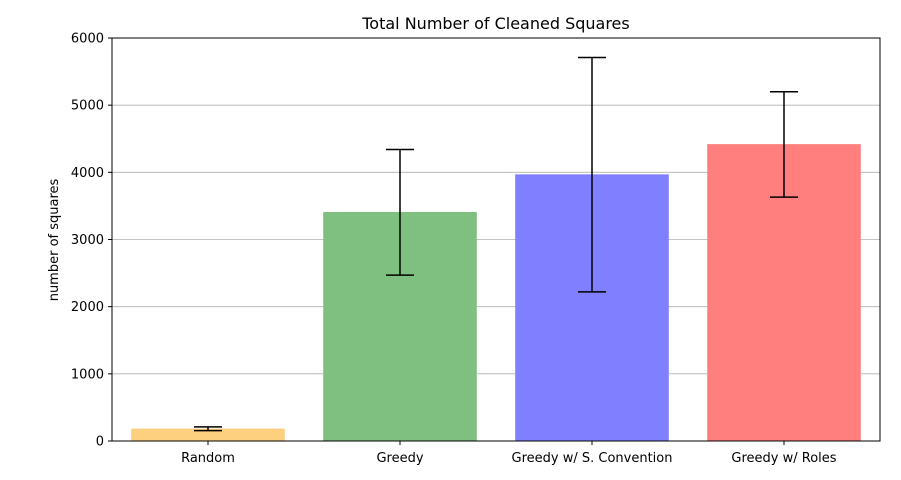 This screenshot has height=480, width=901. I want to click on chart-title: Total Number of Cleaned Squares, so click(495, 23).